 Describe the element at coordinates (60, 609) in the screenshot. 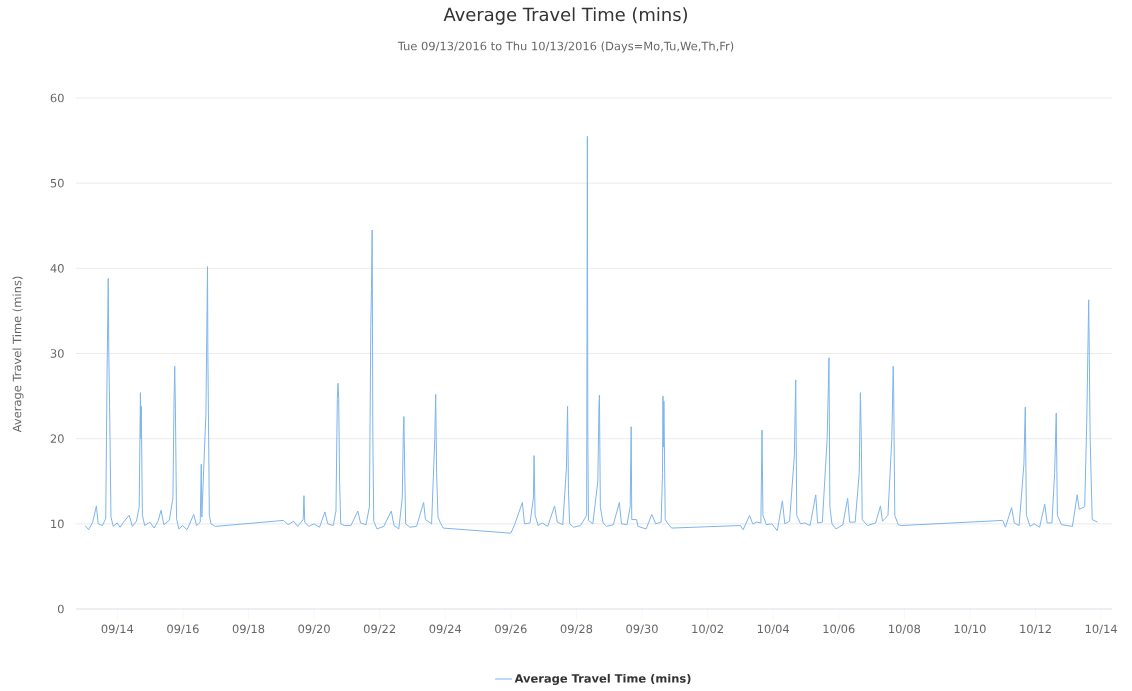

I see `y-tick-label: 0` at that location.